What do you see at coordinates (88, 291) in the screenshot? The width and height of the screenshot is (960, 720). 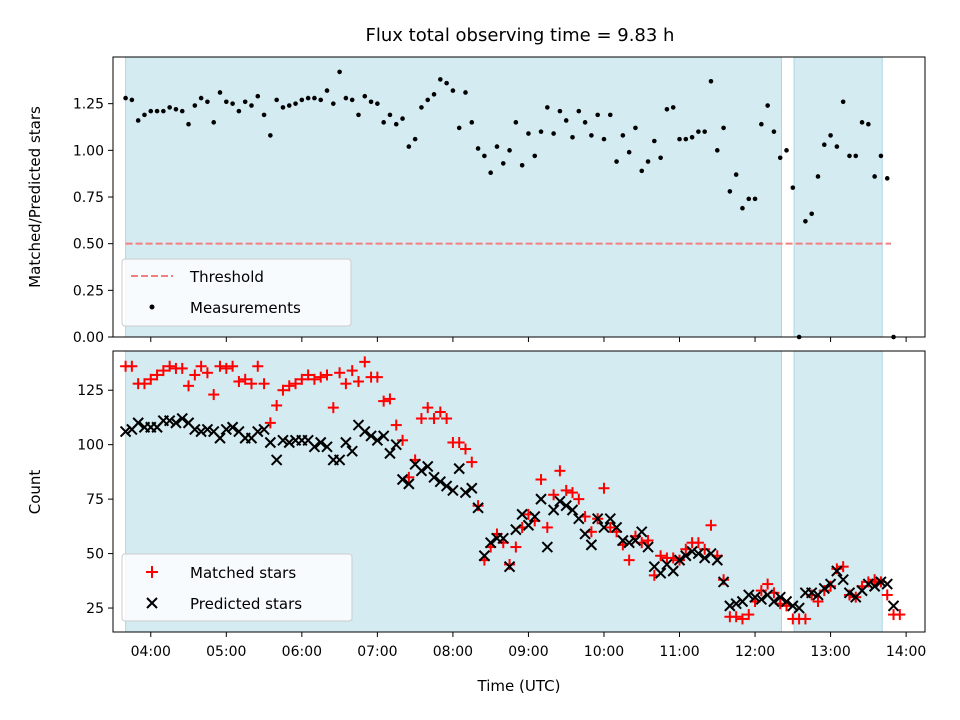 I see `top-y-tick-label: 0.25` at bounding box center [88, 291].